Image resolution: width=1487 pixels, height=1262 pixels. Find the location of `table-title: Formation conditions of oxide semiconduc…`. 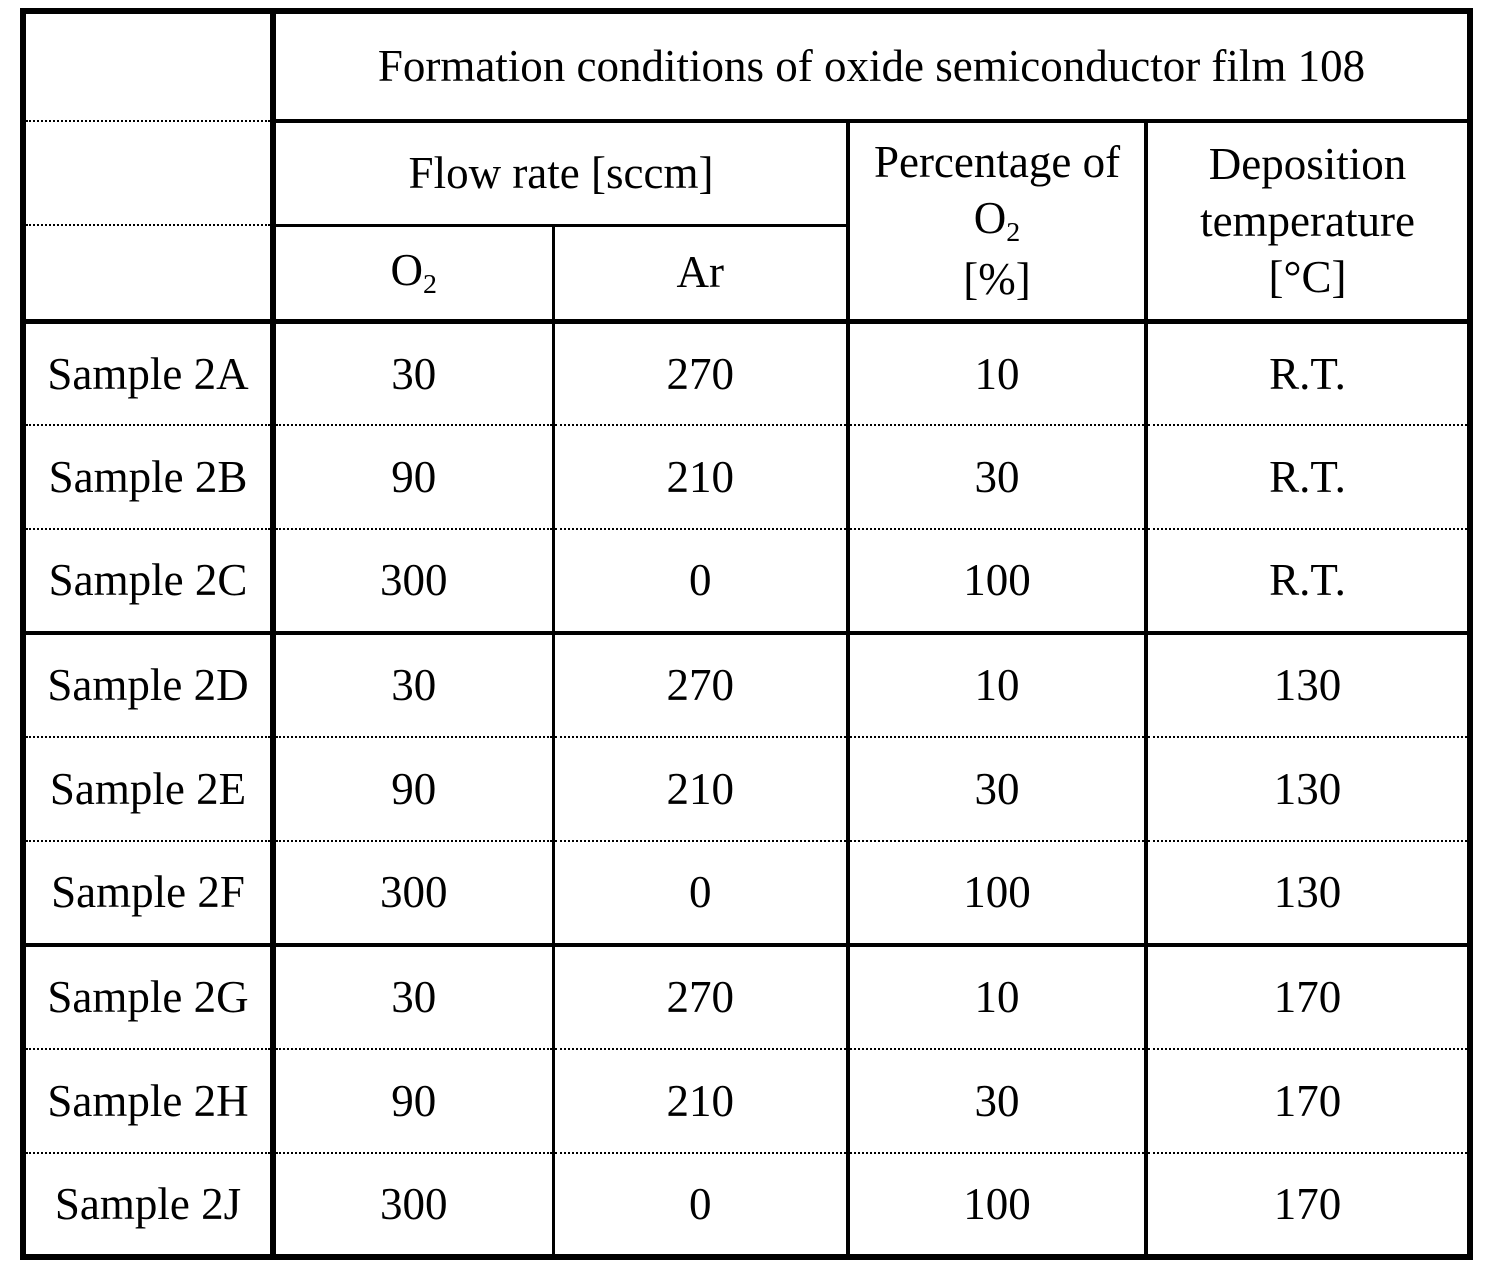

table-title: Formation conditions of oxide semiconduc… is located at coordinates (871, 67).